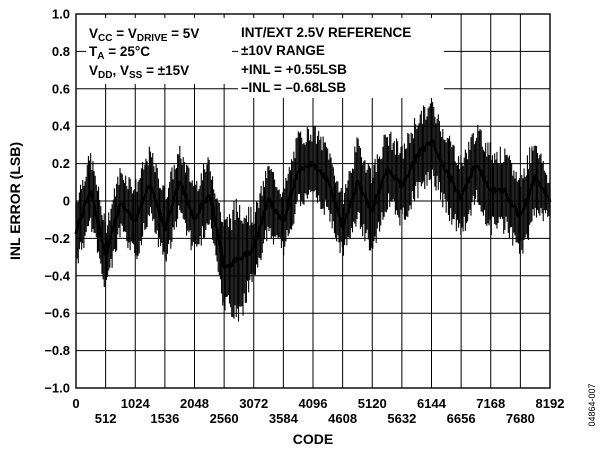 The image size is (600, 449). Describe the element at coordinates (490, 403) in the screenshot. I see `x-tick-label: 7168` at that location.